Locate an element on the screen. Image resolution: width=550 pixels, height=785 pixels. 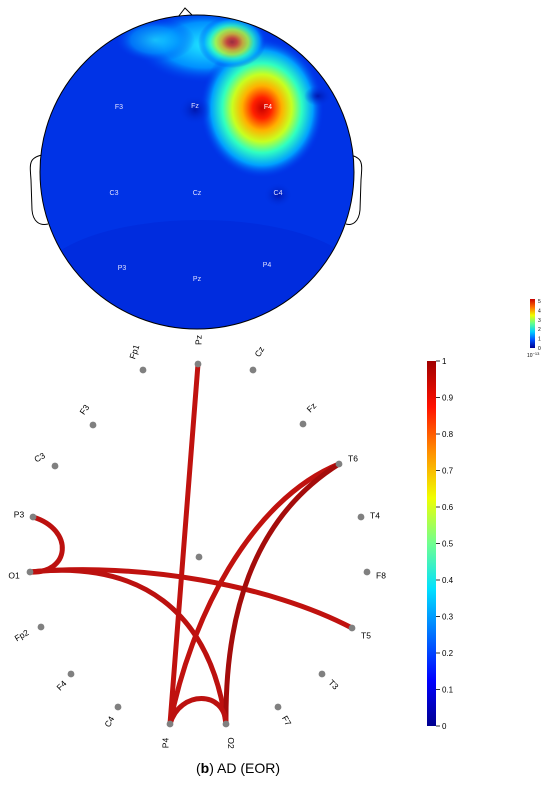
head-right-ear is located at coordinates (354, 189).